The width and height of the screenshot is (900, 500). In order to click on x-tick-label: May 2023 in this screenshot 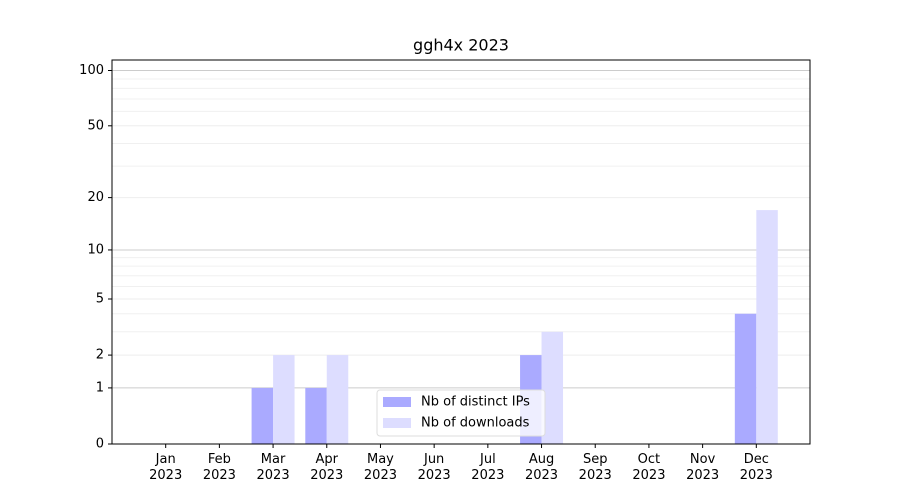, I will do `click(380, 467)`.